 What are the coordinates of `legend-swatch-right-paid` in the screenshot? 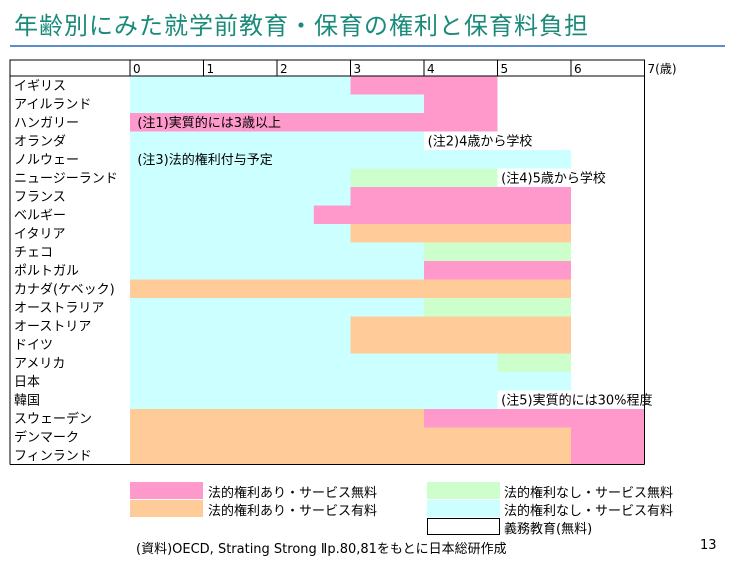 It's located at (166, 508).